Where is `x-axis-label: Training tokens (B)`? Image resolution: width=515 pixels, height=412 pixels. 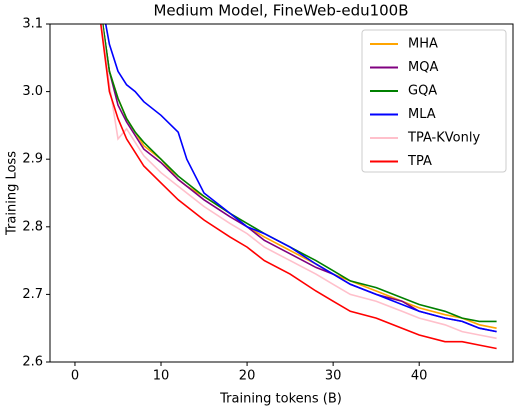
x-axis-label: Training tokens (B) is located at coordinates (280, 399).